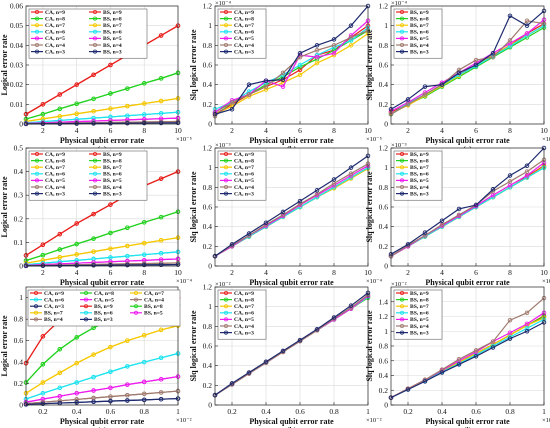  I want to click on legend-box, so click(104, 308).